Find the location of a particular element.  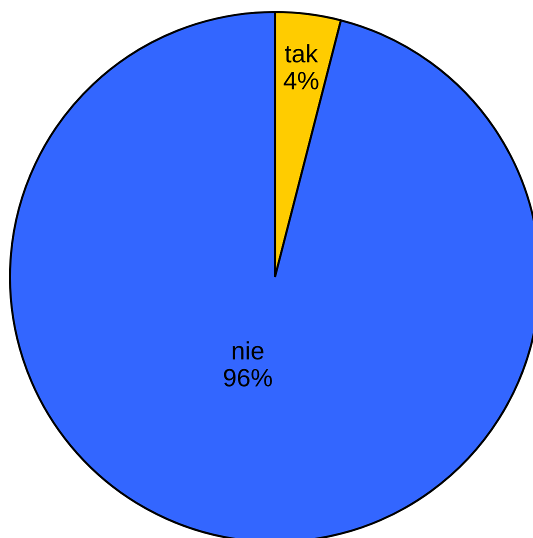

slice-label: nie is located at coordinates (248, 350).